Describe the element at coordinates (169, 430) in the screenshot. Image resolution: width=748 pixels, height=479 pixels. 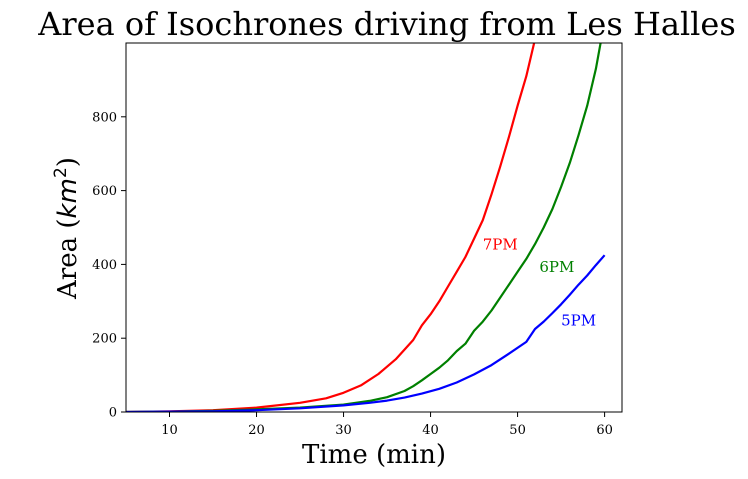
I see `x-tick-label: 10` at that location.